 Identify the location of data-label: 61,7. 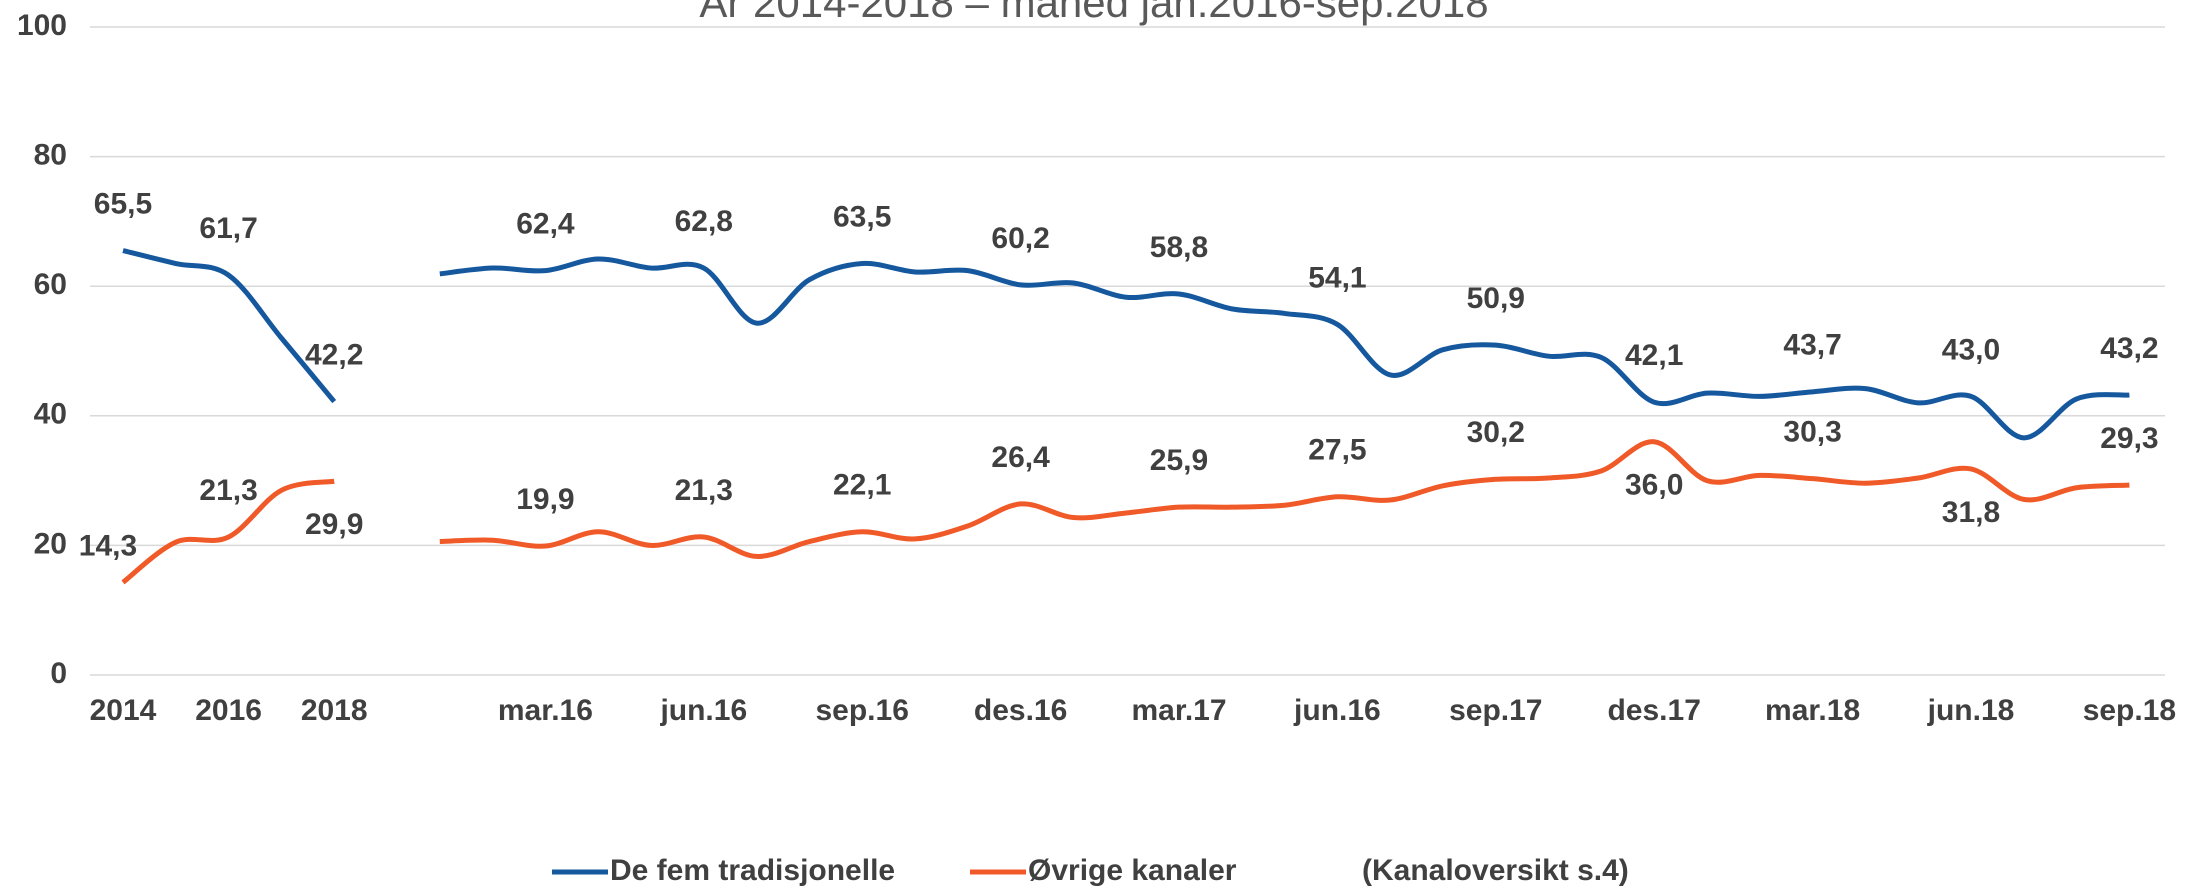
(228, 228).